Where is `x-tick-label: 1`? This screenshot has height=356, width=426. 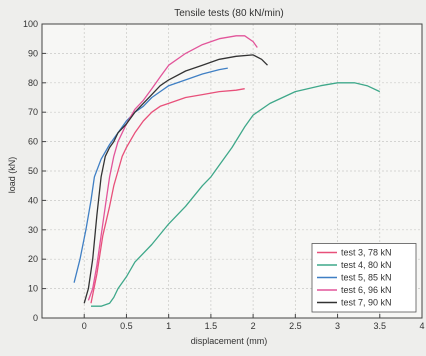 x-tick-label: 1 is located at coordinates (168, 326).